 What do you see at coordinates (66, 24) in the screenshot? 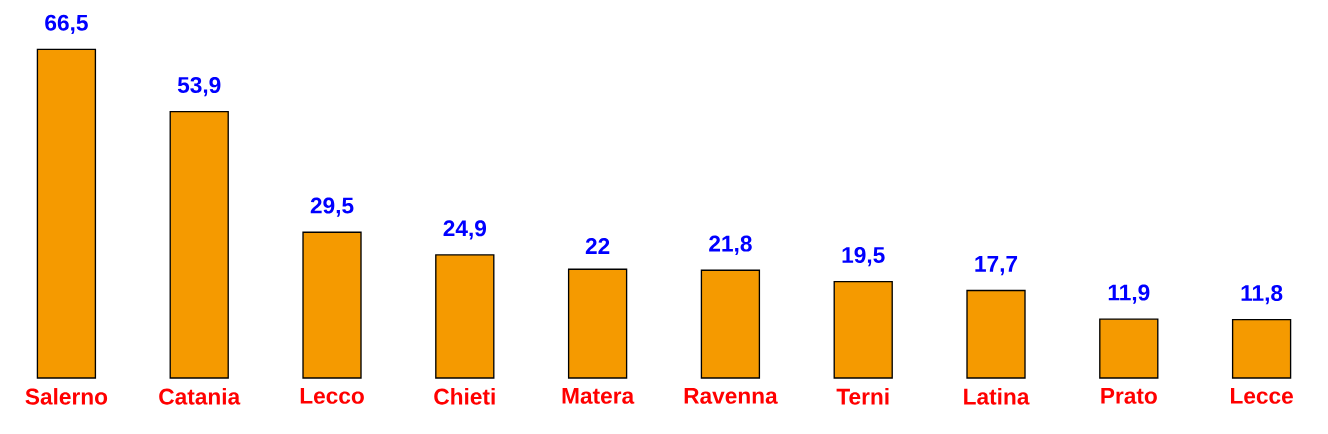
I see `data-label: 66,5` at bounding box center [66, 24].